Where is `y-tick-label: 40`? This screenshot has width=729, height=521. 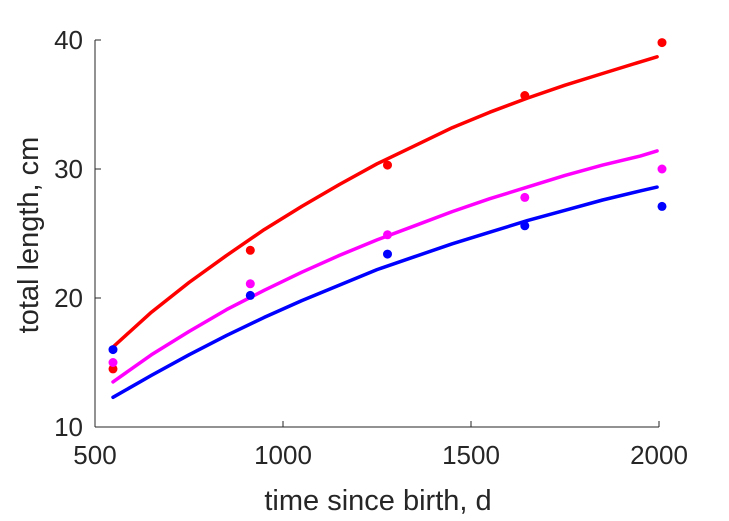 y-tick-label: 40 is located at coordinates (68, 40).